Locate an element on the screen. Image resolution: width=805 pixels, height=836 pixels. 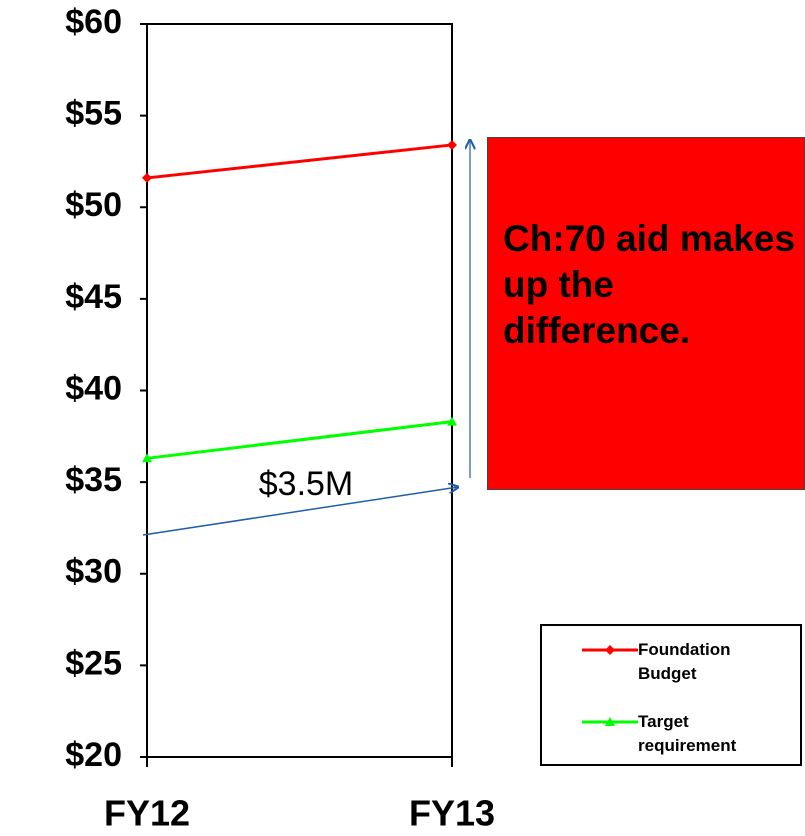
legend-label: Foundation Budget is located at coordinates (684, 661).